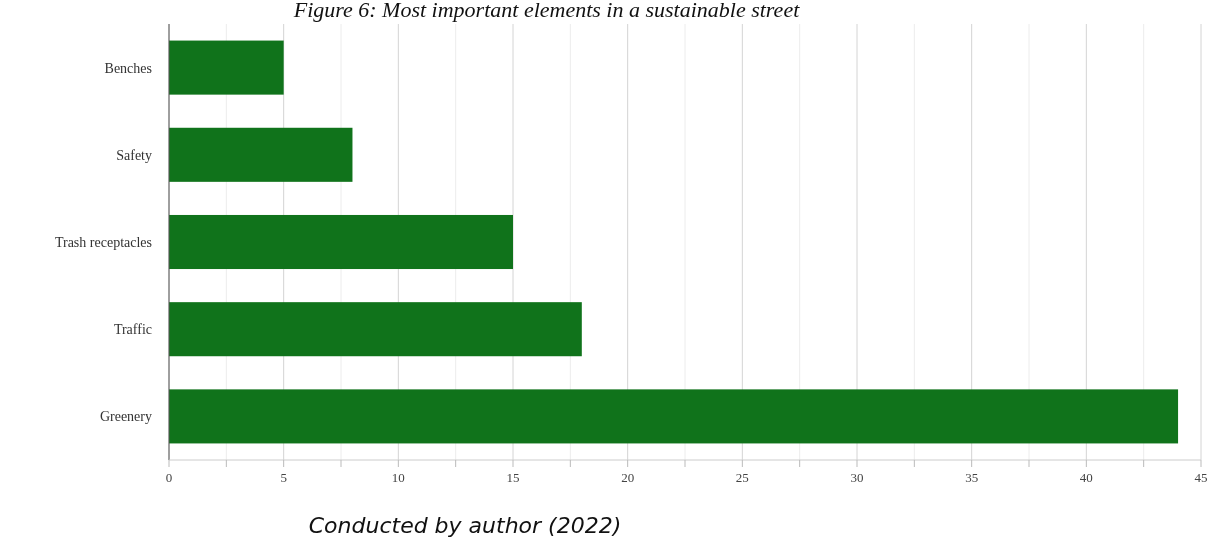 The image size is (1213, 543). What do you see at coordinates (513, 477) in the screenshot?
I see `x-tick-label: 15` at bounding box center [513, 477].